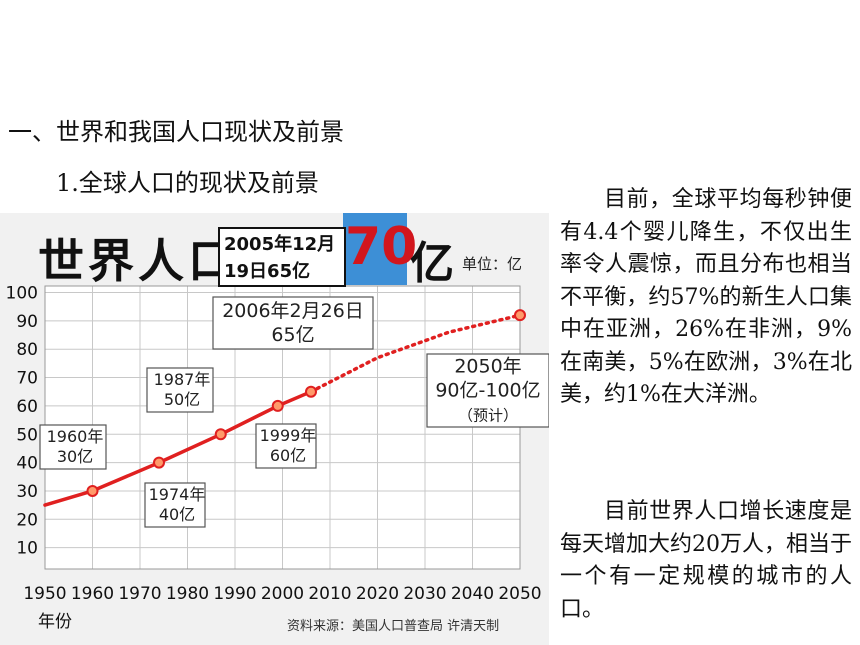 This screenshot has width=860, height=645. I want to click on title-unit-yi: 亿, so click(432, 263).